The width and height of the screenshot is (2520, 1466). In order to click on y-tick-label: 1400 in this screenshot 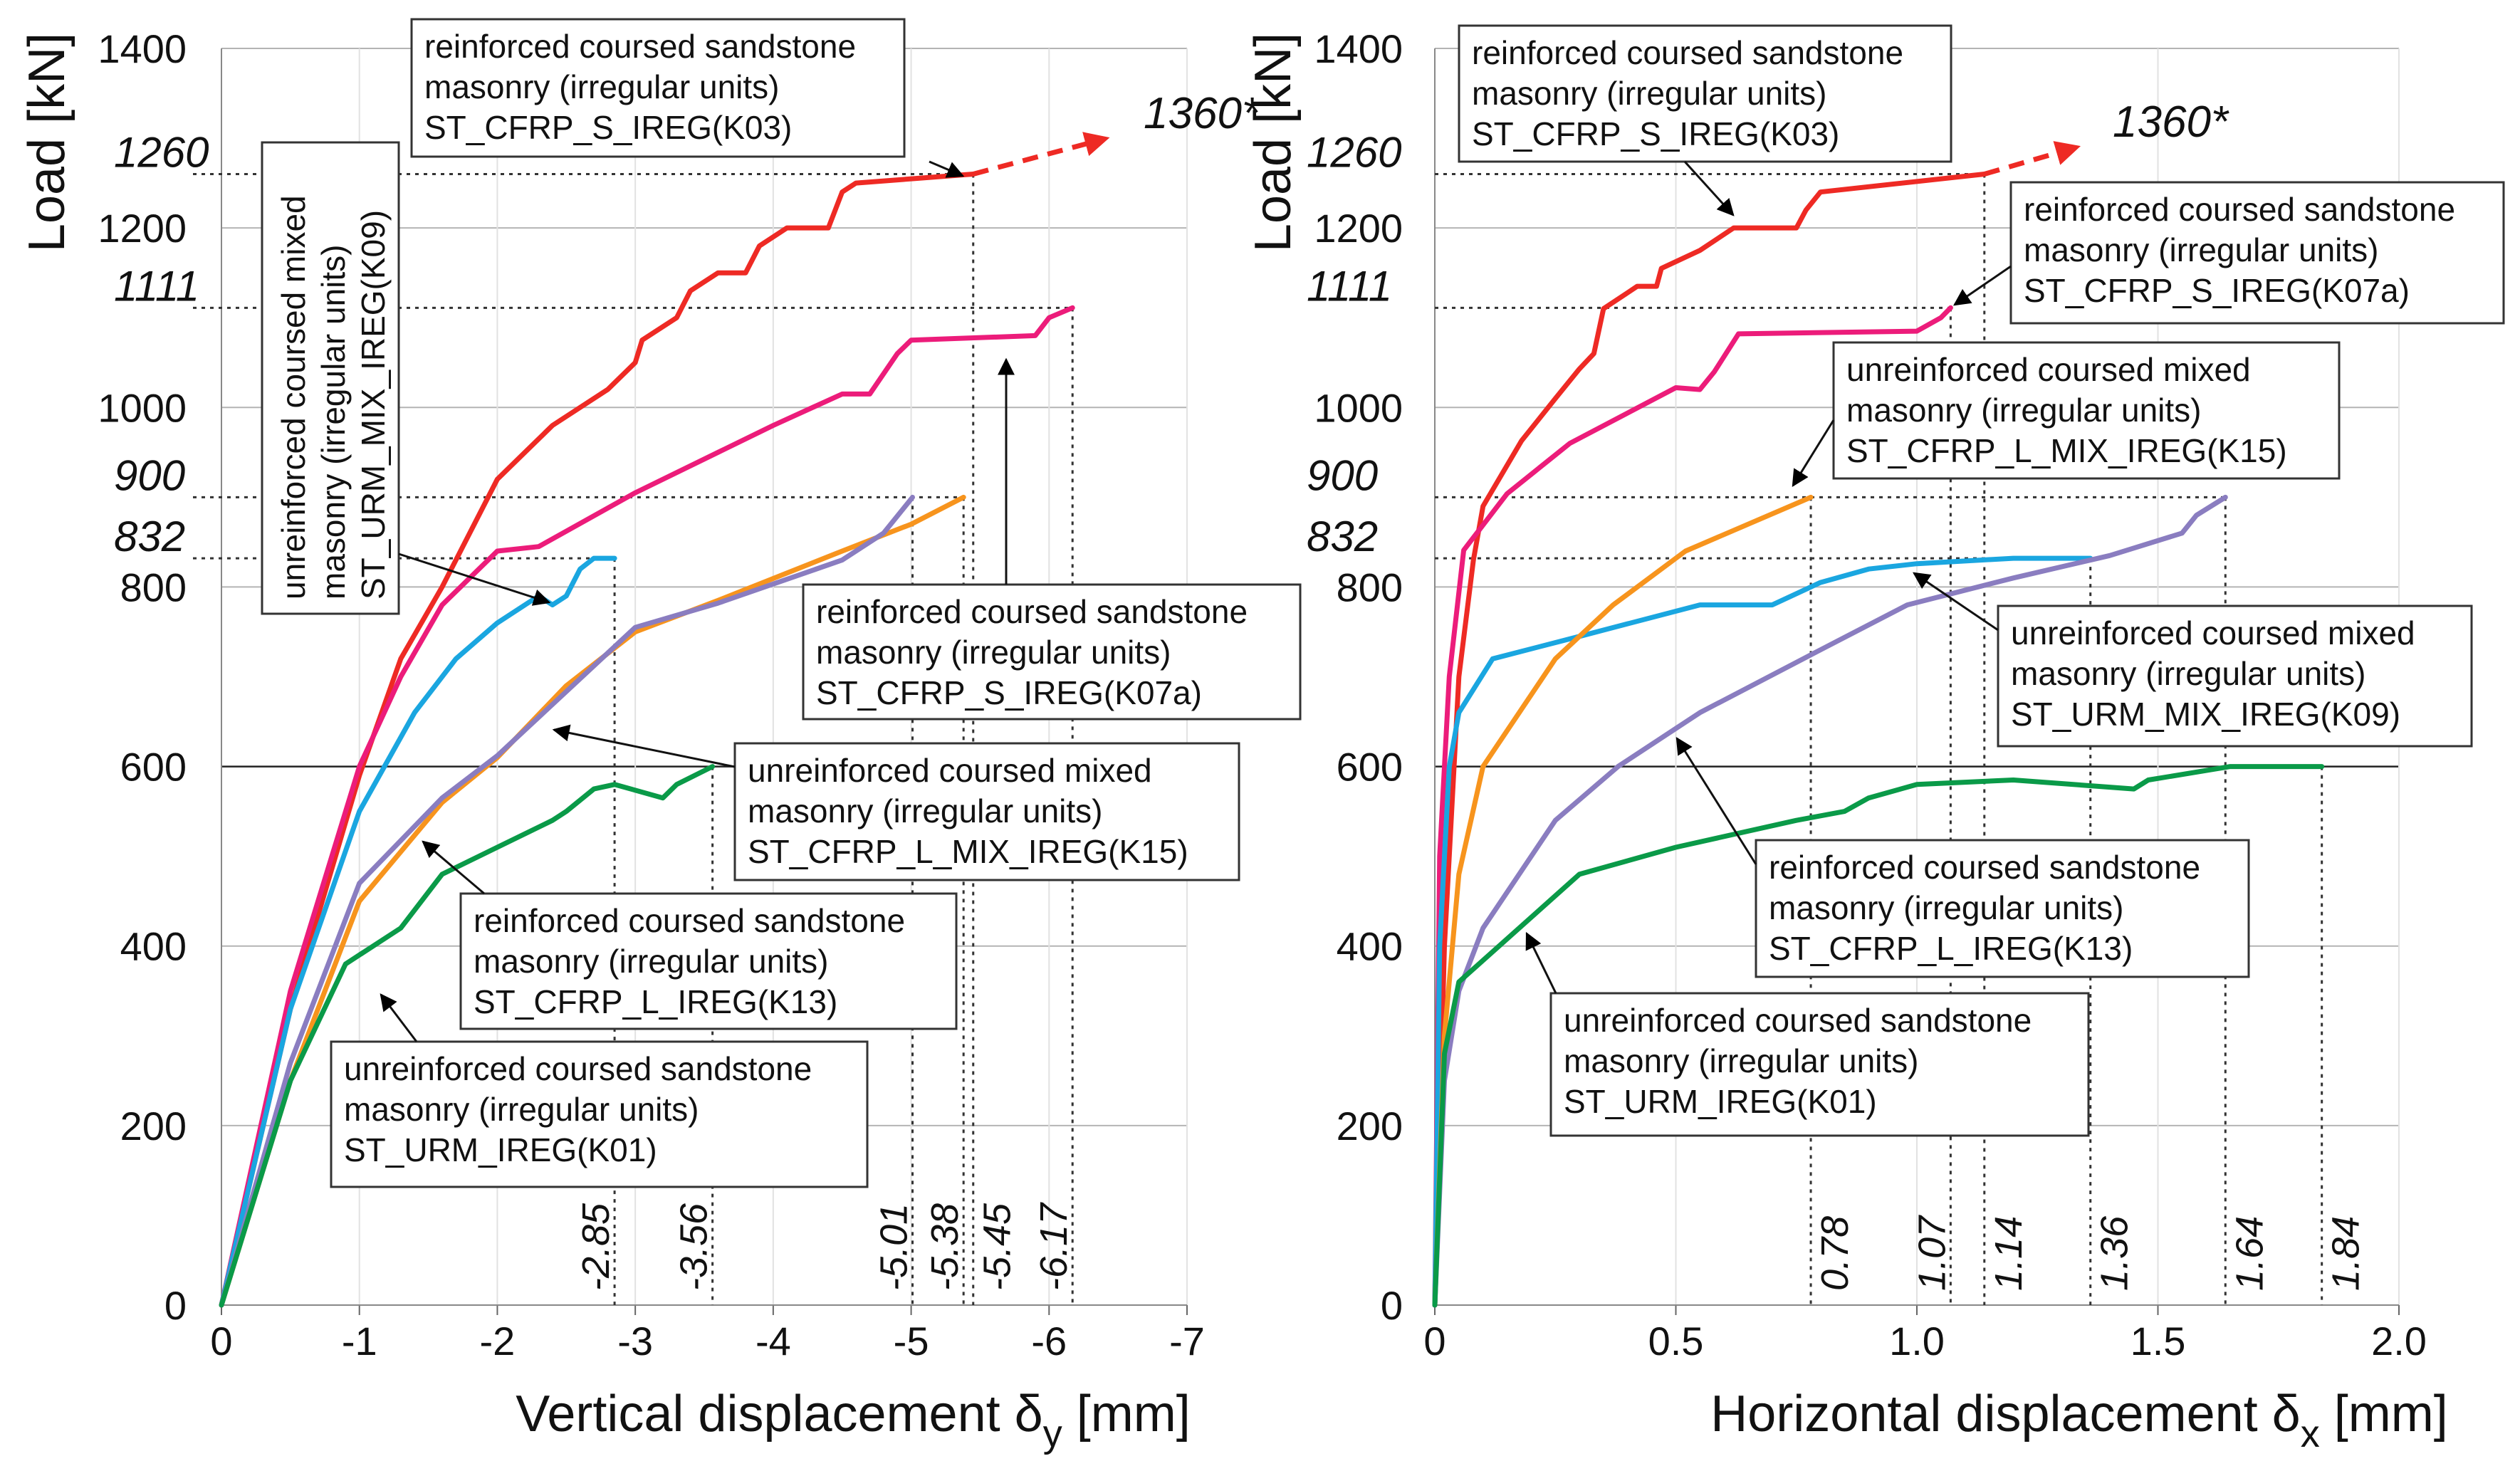, I will do `click(142, 48)`.